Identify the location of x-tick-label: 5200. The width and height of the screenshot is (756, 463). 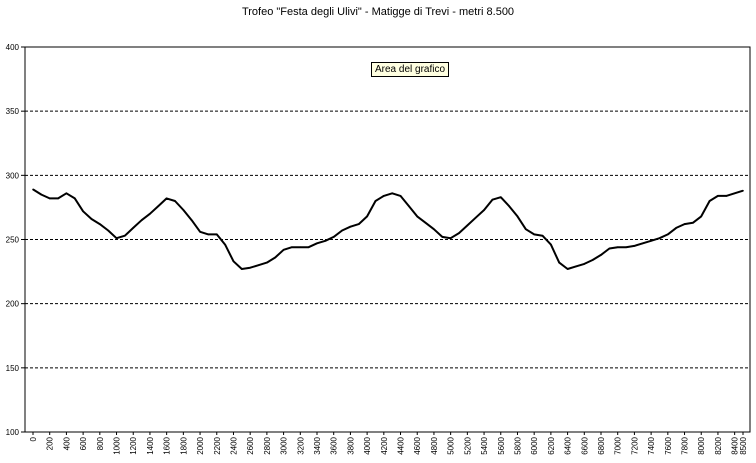
(467, 445).